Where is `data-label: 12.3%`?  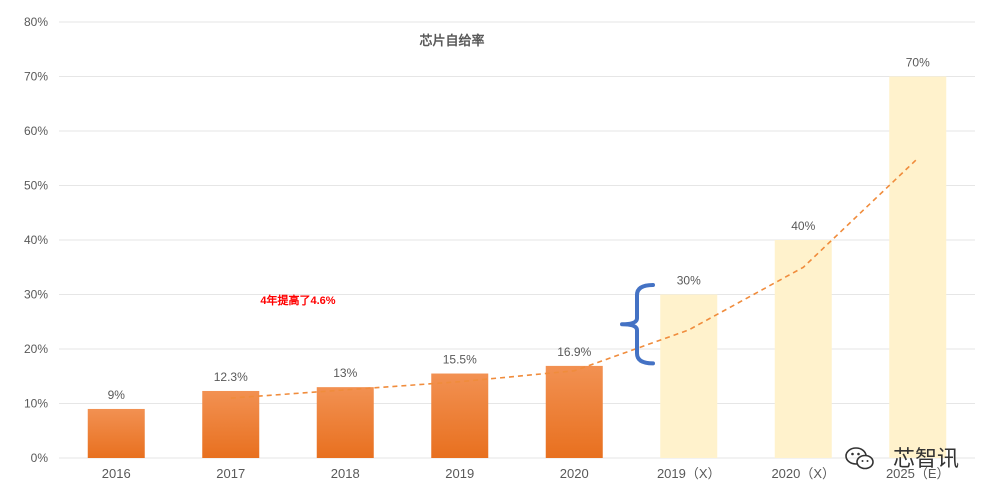 data-label: 12.3% is located at coordinates (231, 377).